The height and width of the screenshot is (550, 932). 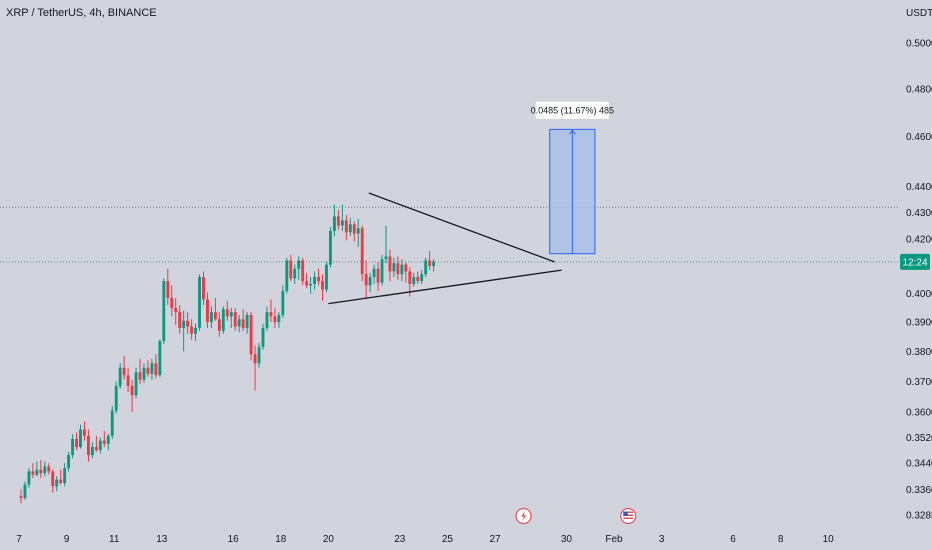 I want to click on symbol-title: XRP / TetherUS, 4h, BINANCE, so click(x=81, y=13).